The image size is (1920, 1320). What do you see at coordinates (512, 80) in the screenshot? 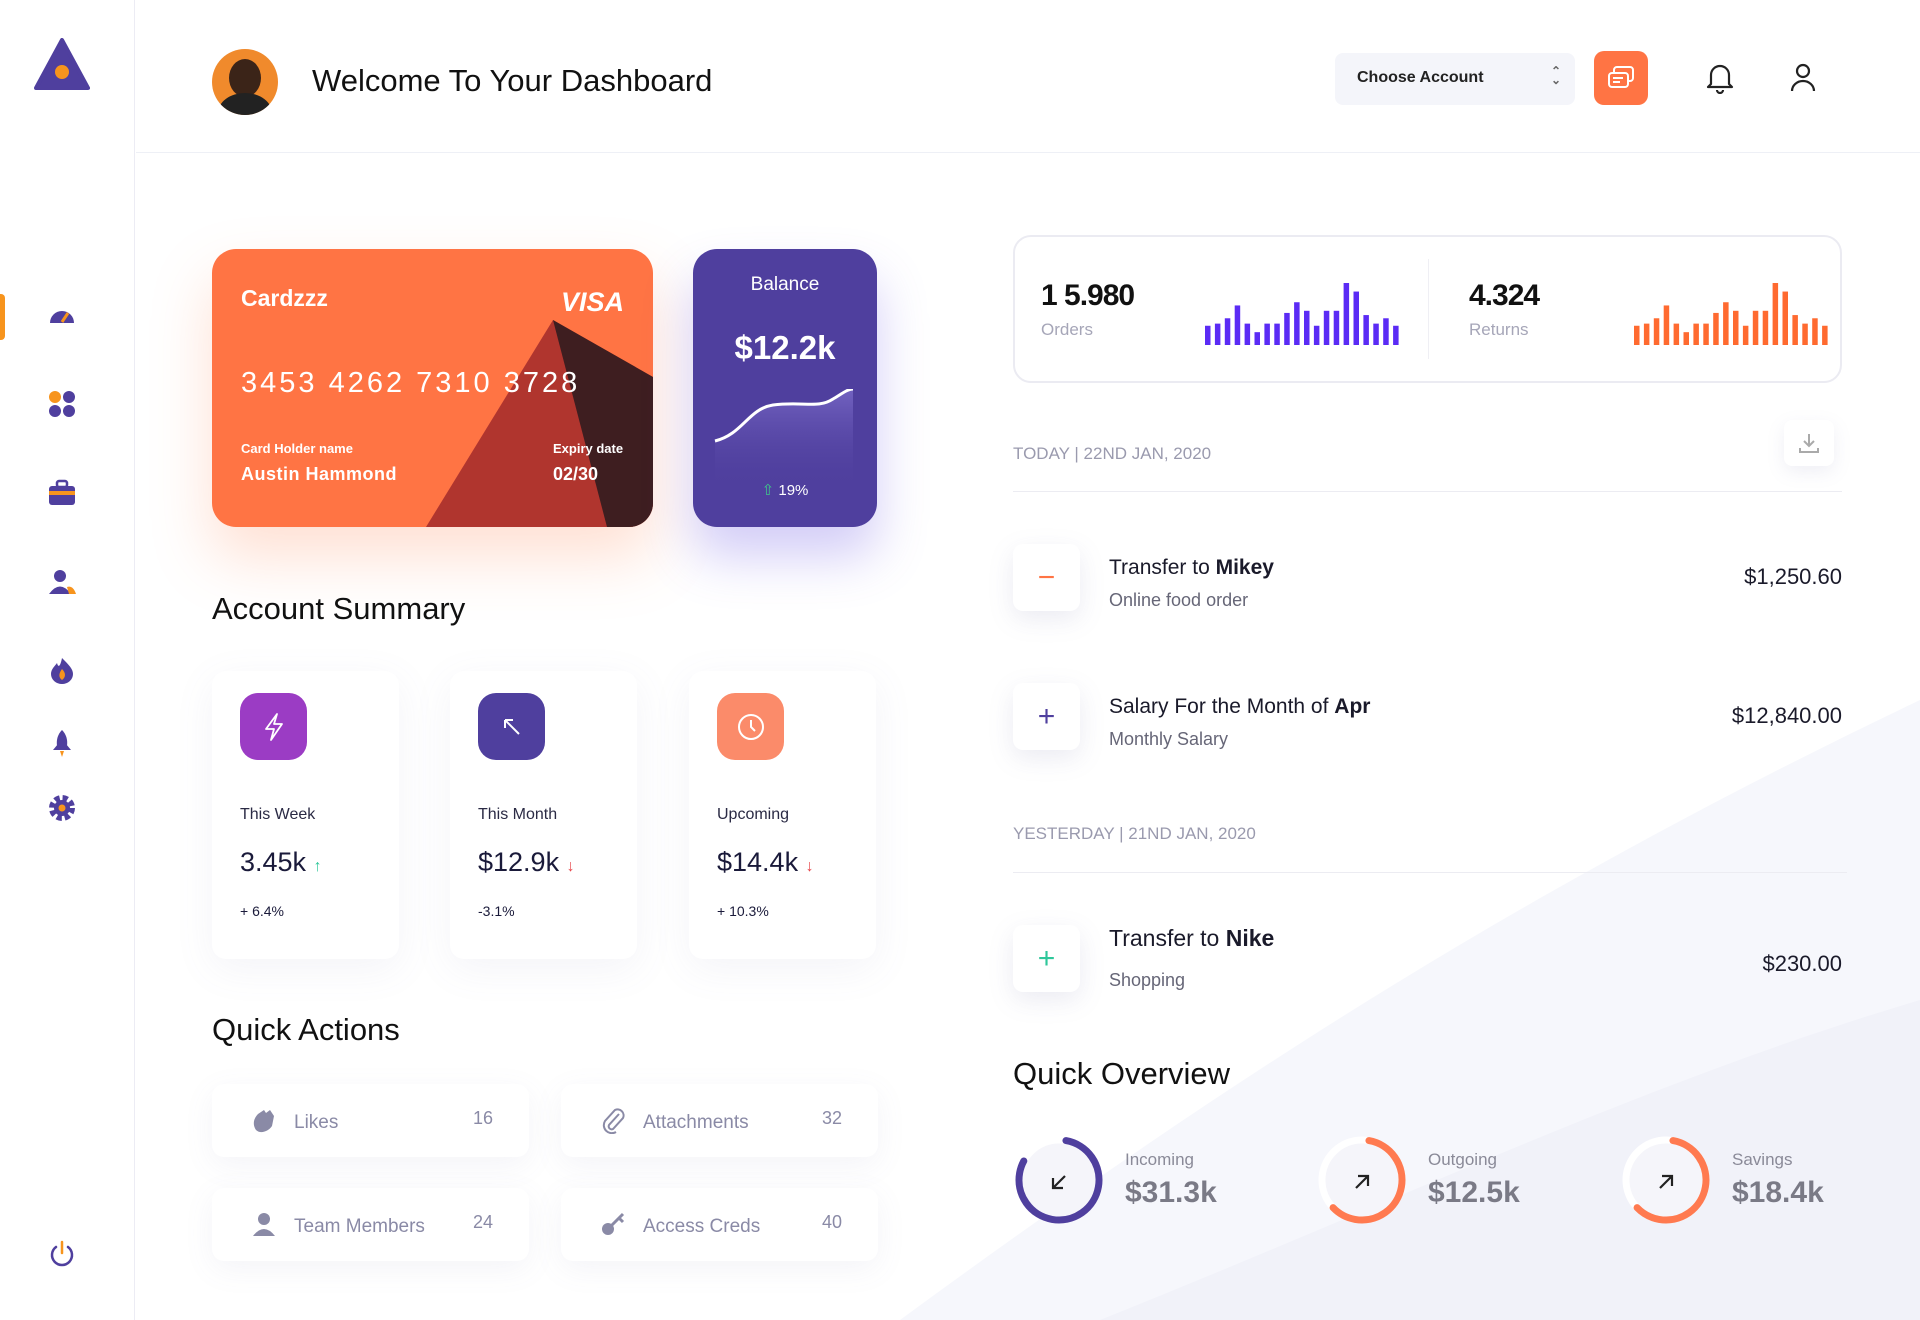
I see `page-title: Welcome To Your Dashboard` at bounding box center [512, 80].